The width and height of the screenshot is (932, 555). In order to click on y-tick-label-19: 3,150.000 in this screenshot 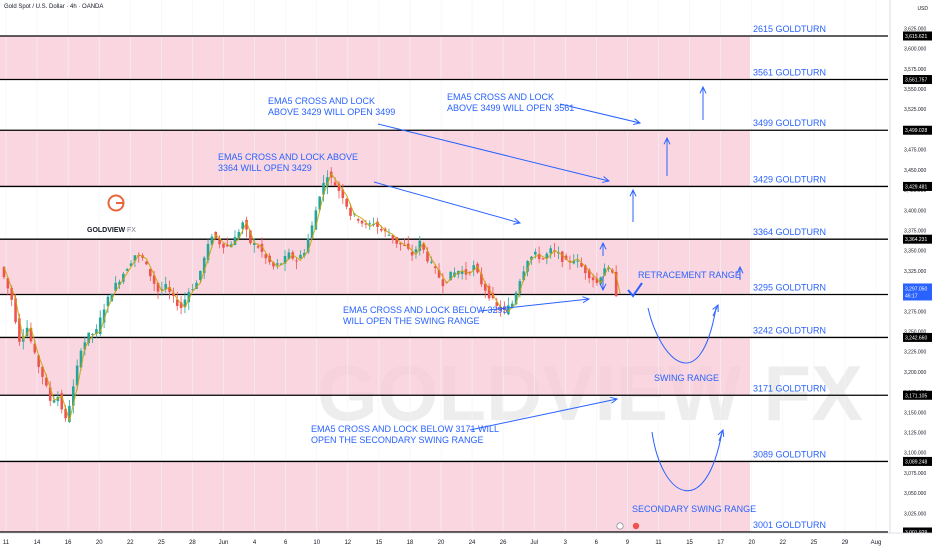, I will do `click(915, 413)`.